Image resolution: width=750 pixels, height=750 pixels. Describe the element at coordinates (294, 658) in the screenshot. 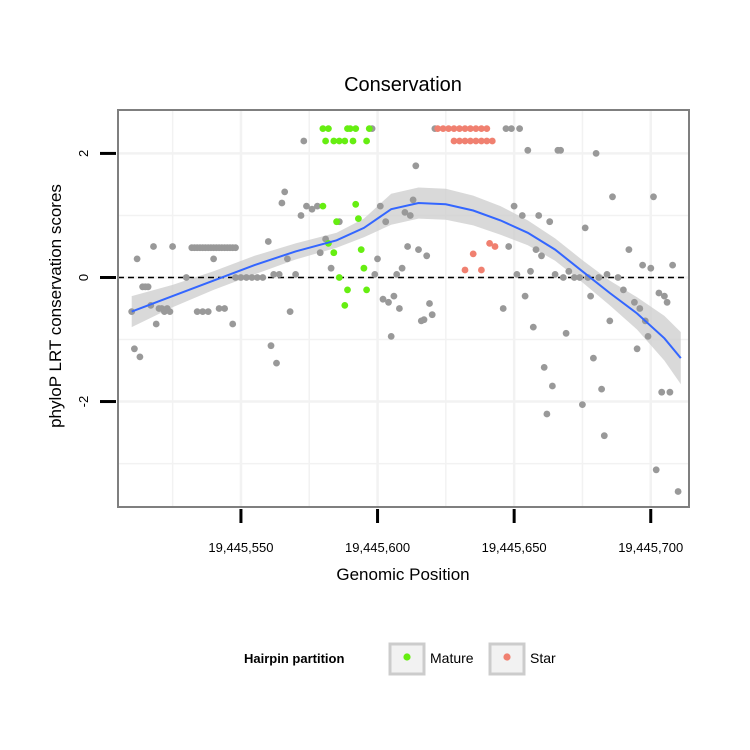

I see `legend-title: Hairpin partition` at that location.